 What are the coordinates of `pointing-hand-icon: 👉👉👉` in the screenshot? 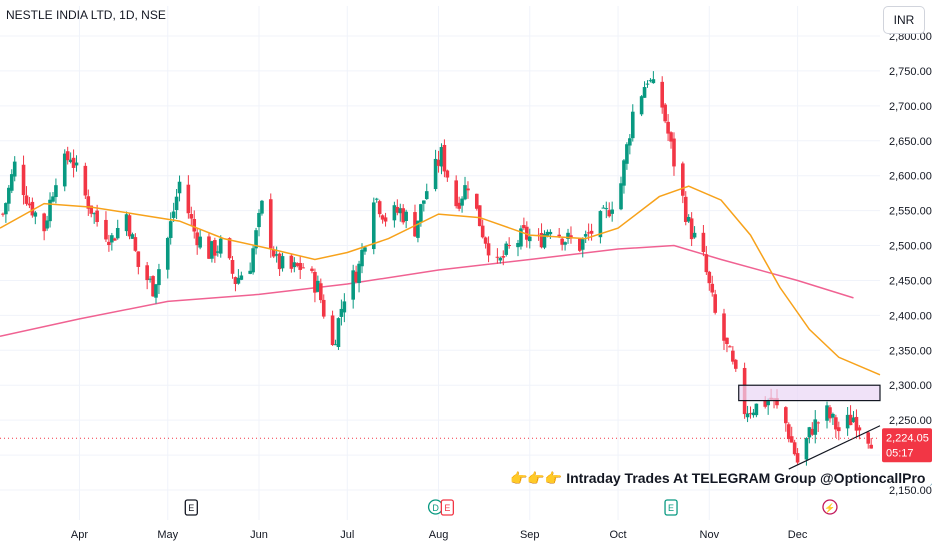 It's located at (536, 478).